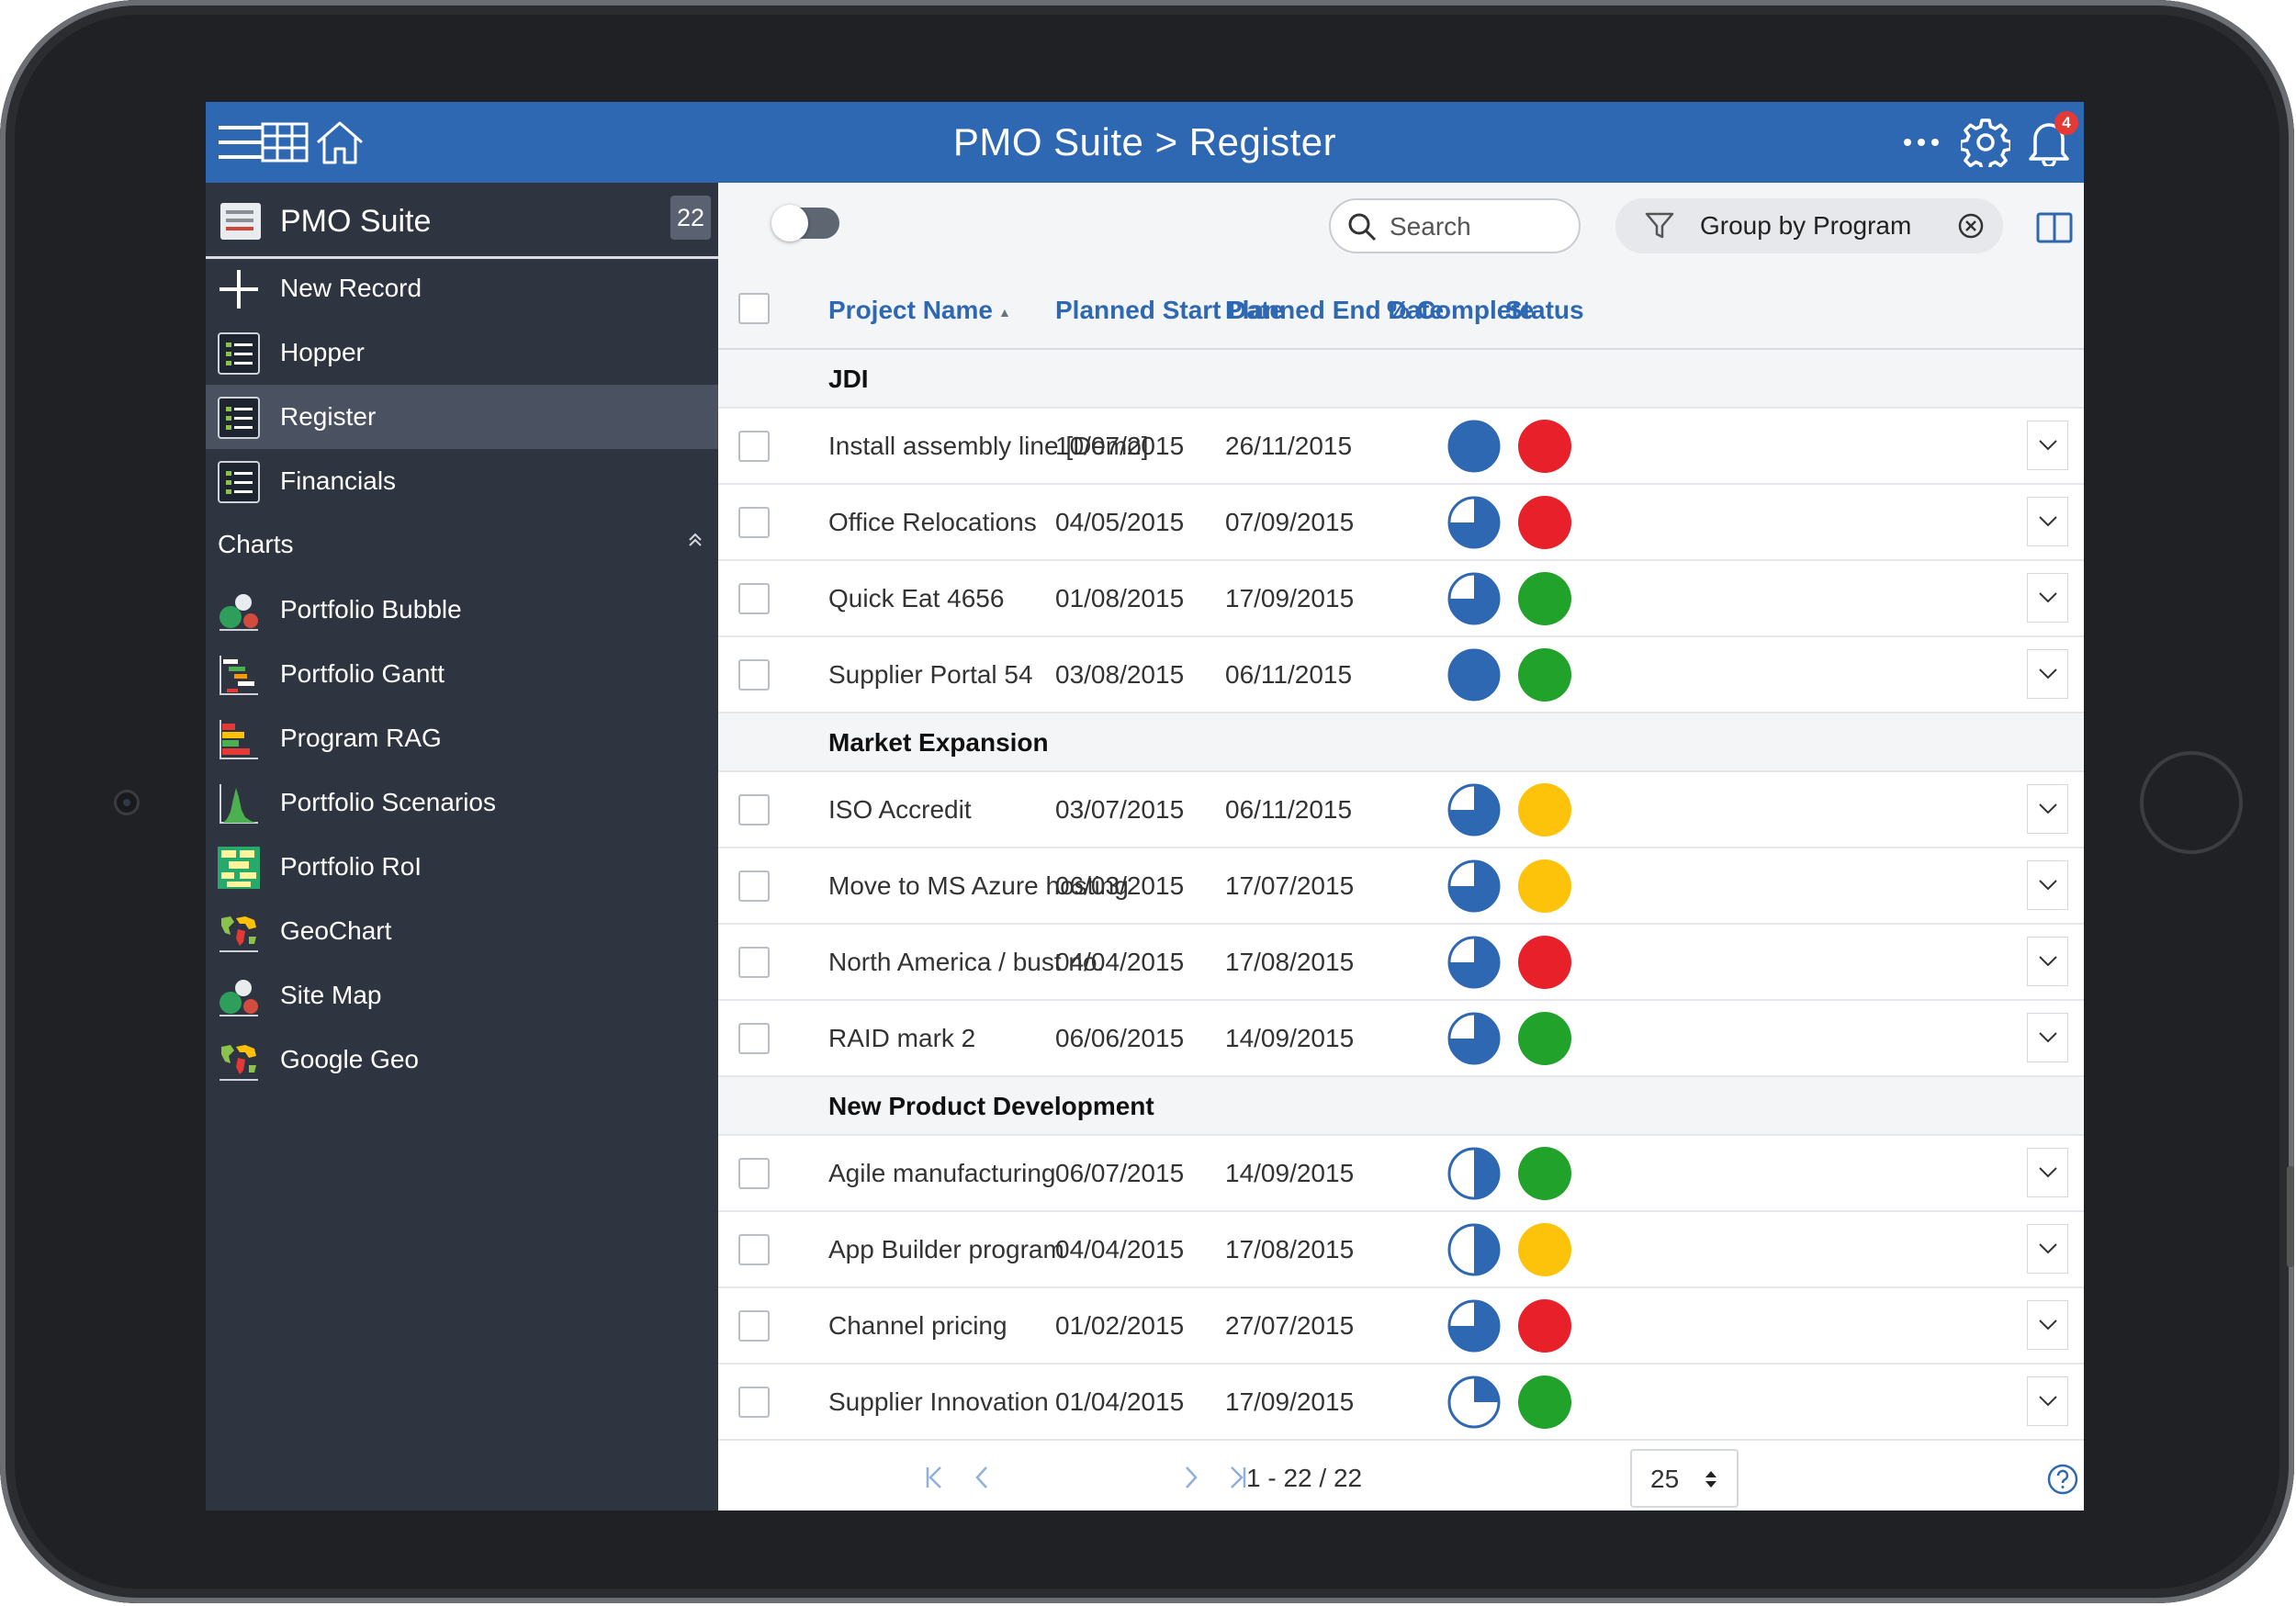 The height and width of the screenshot is (1606, 2296). I want to click on sidebar-item-portfolio-roi: Portfolio RoI, so click(462, 867).